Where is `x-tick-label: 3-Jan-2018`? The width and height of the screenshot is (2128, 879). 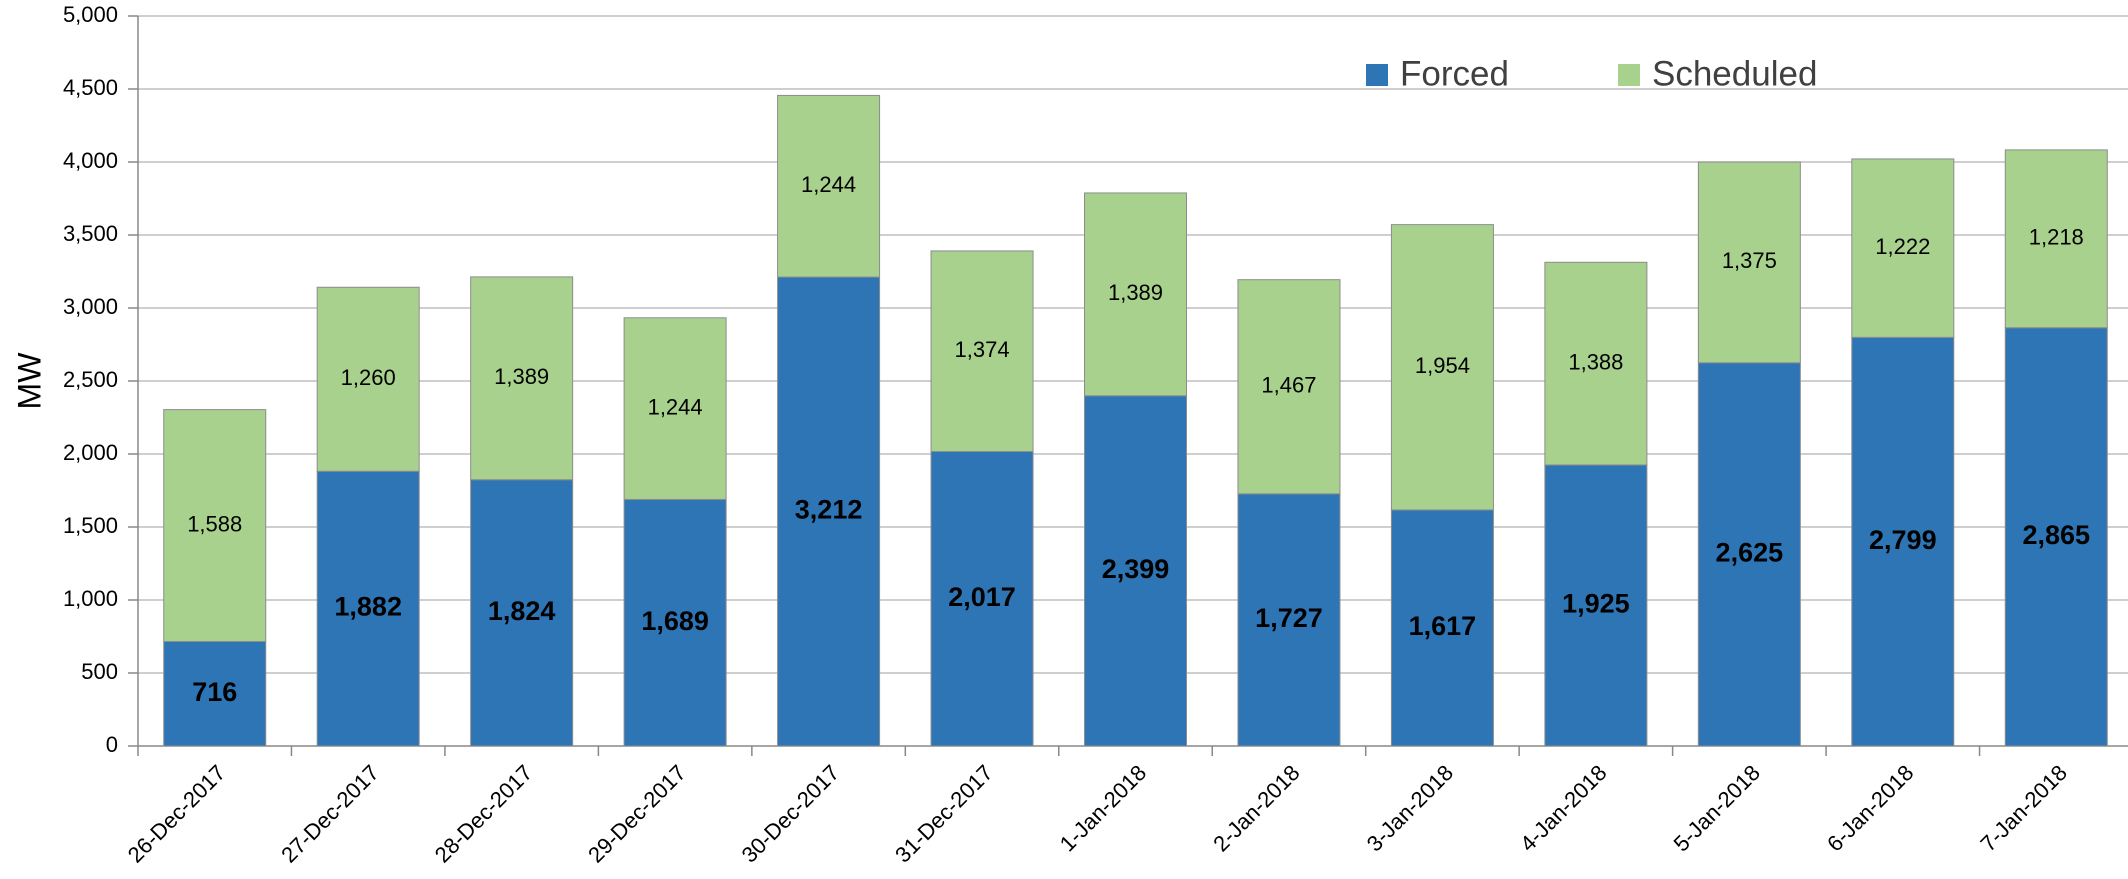
x-tick-label: 3-Jan-2018 is located at coordinates (1410, 808).